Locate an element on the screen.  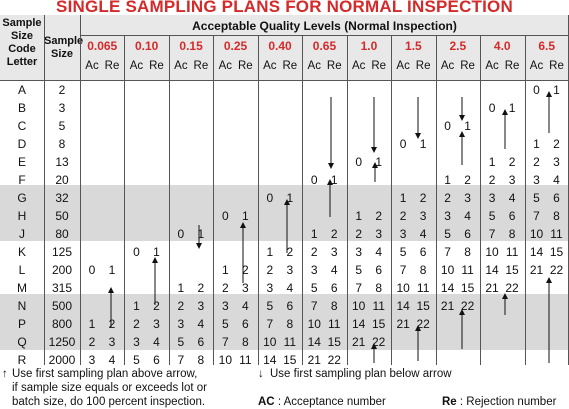
aql-level: 0.10 is located at coordinates (146, 46).